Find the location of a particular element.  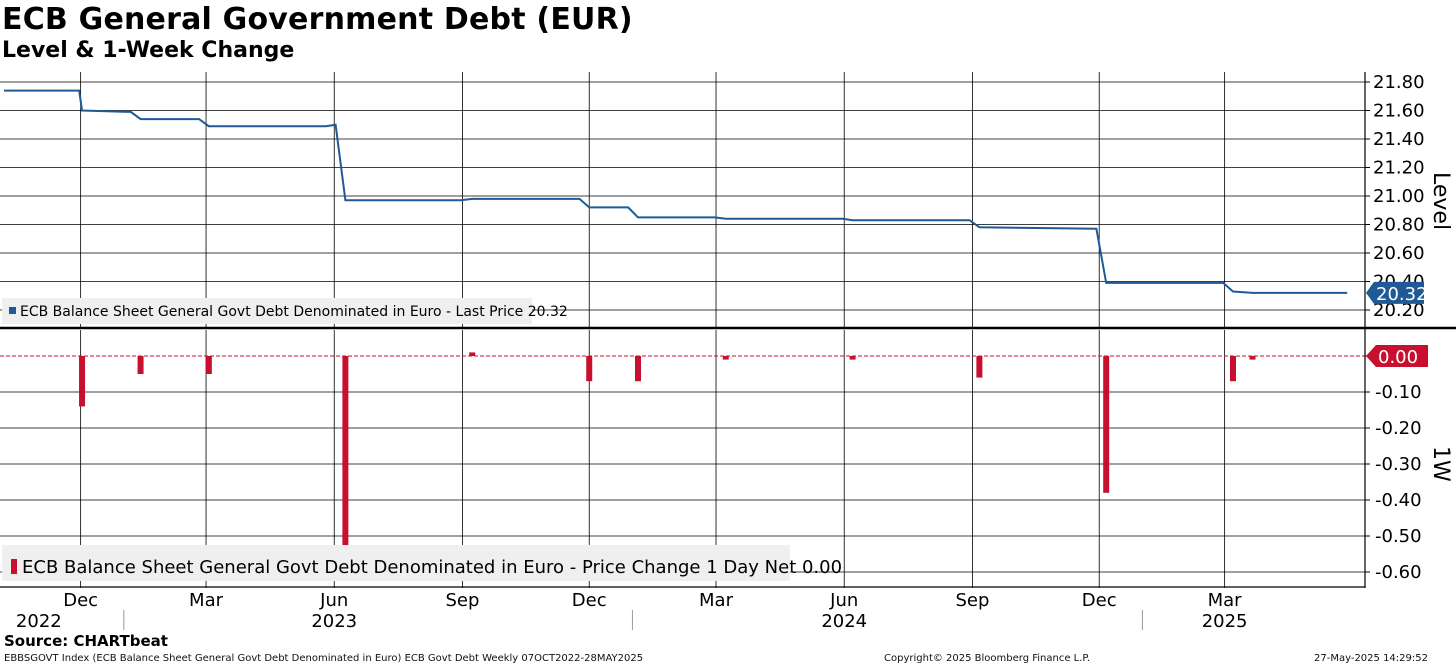

top-legend-box is located at coordinates (267, 311).